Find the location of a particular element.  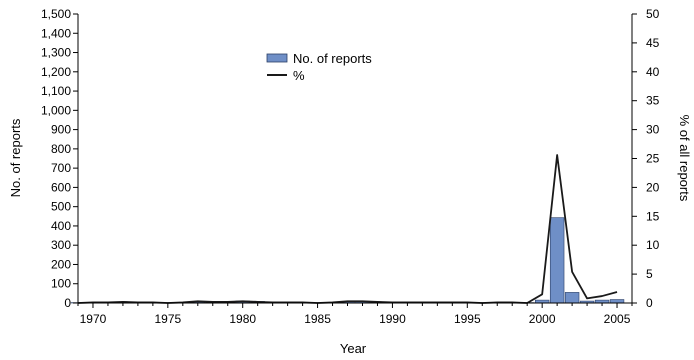

left-tick-label: 1,100 is located at coordinates (56, 91).